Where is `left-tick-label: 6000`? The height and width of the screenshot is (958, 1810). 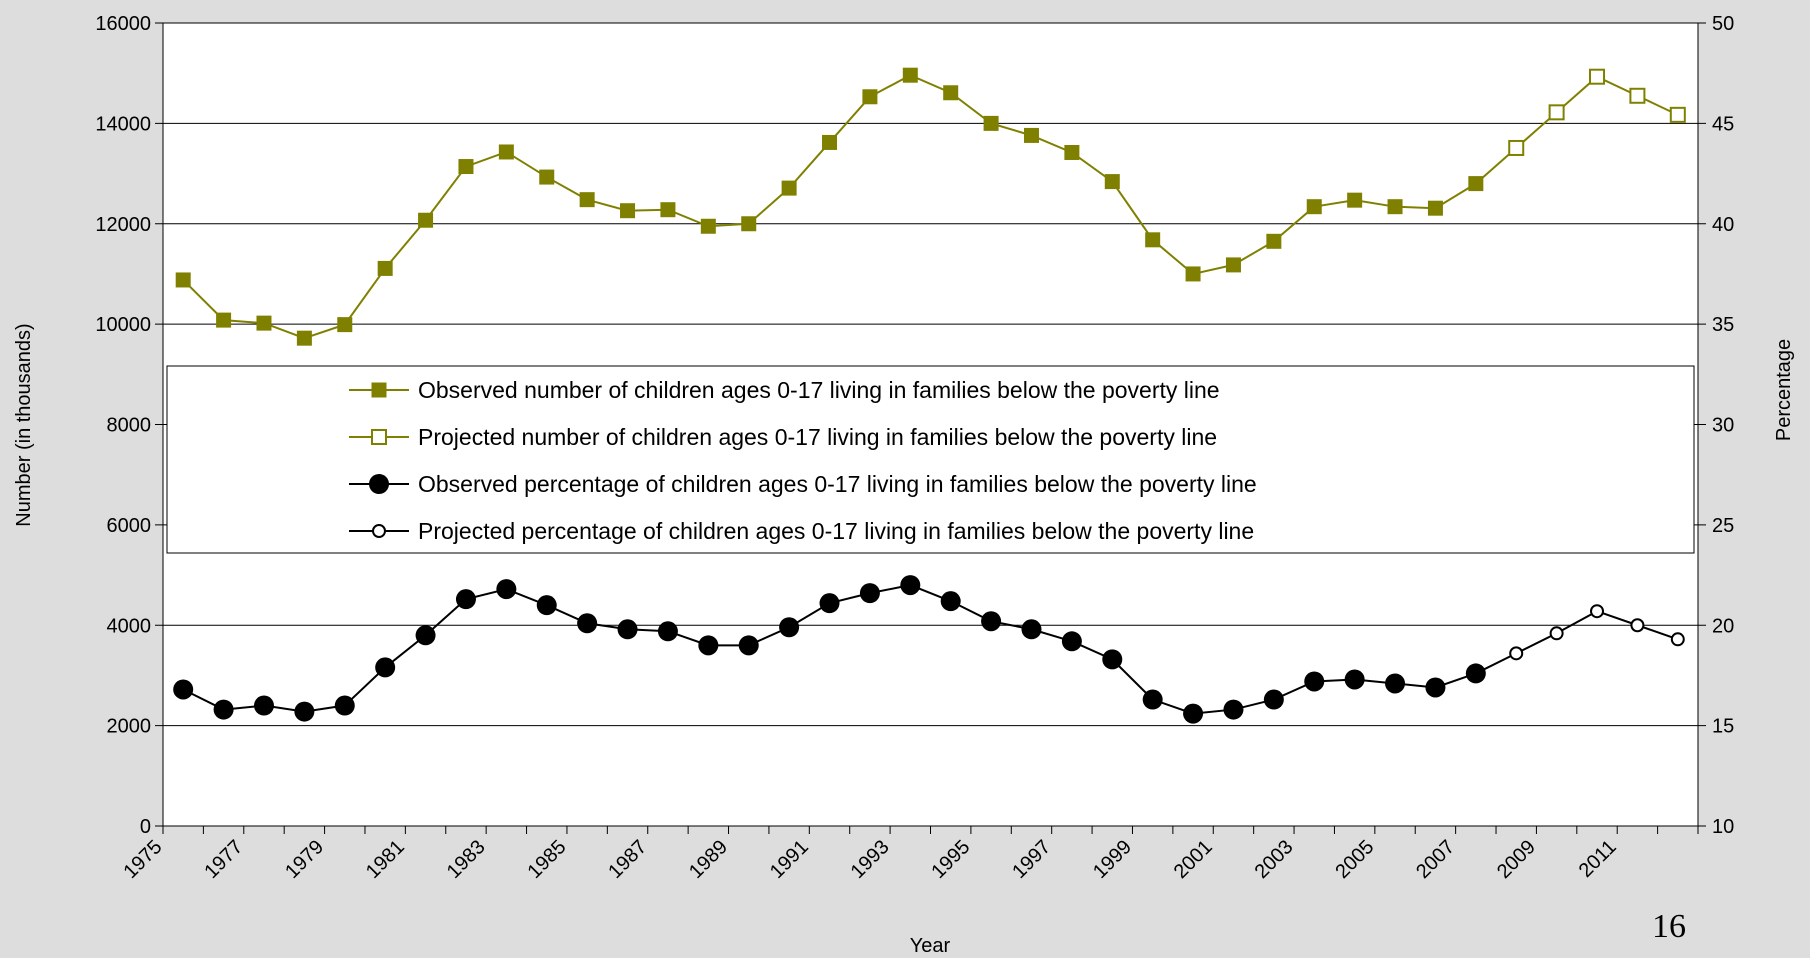
left-tick-label: 6000 is located at coordinates (129, 526).